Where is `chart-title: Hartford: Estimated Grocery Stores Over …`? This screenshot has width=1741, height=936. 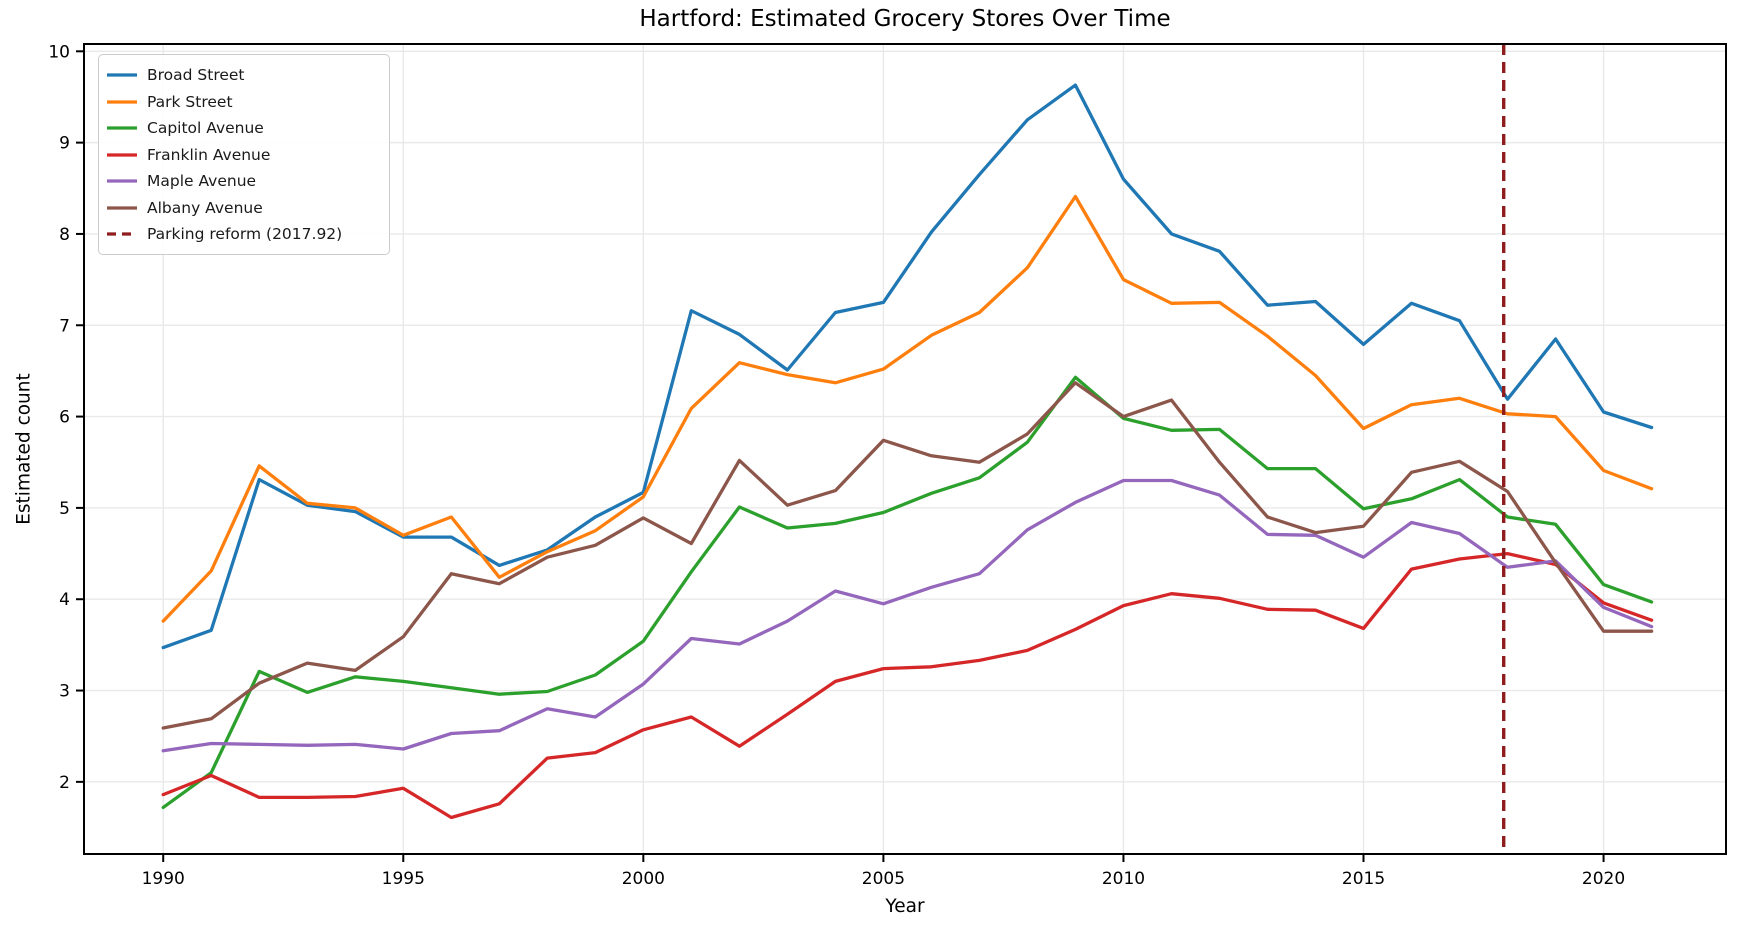 chart-title: Hartford: Estimated Grocery Stores Over … is located at coordinates (905, 19).